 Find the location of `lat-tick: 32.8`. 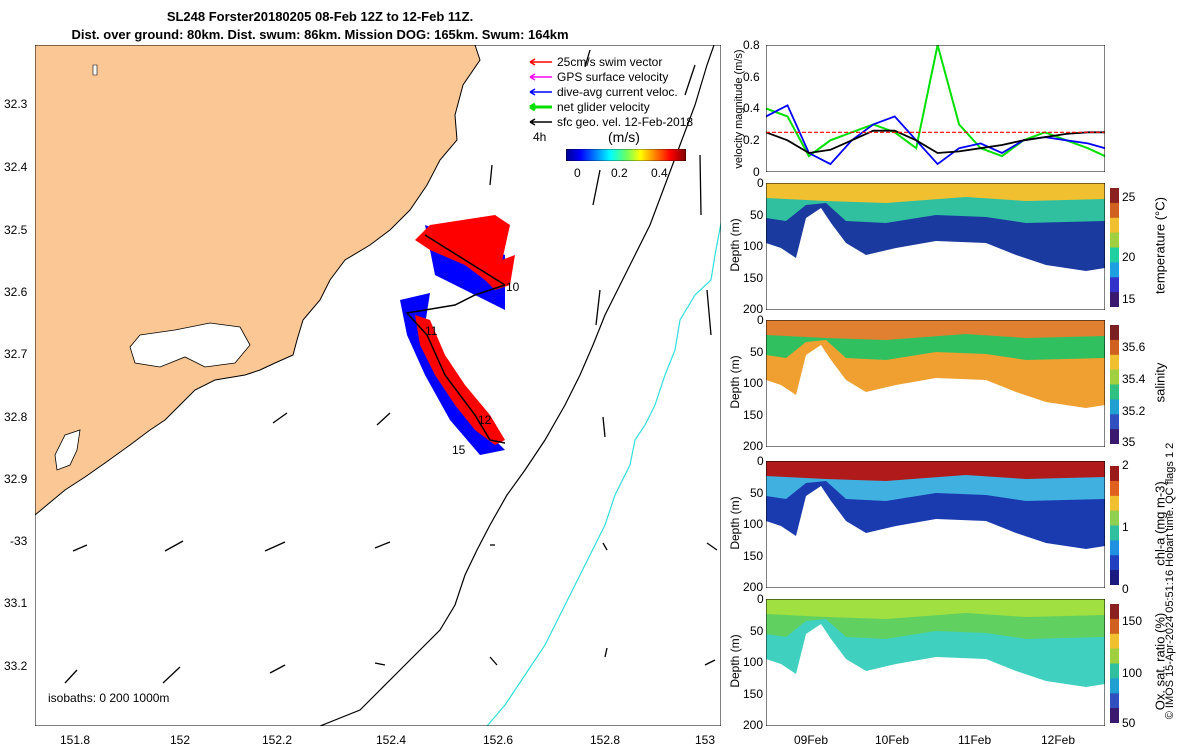

lat-tick: 32.8 is located at coordinates (16, 417).